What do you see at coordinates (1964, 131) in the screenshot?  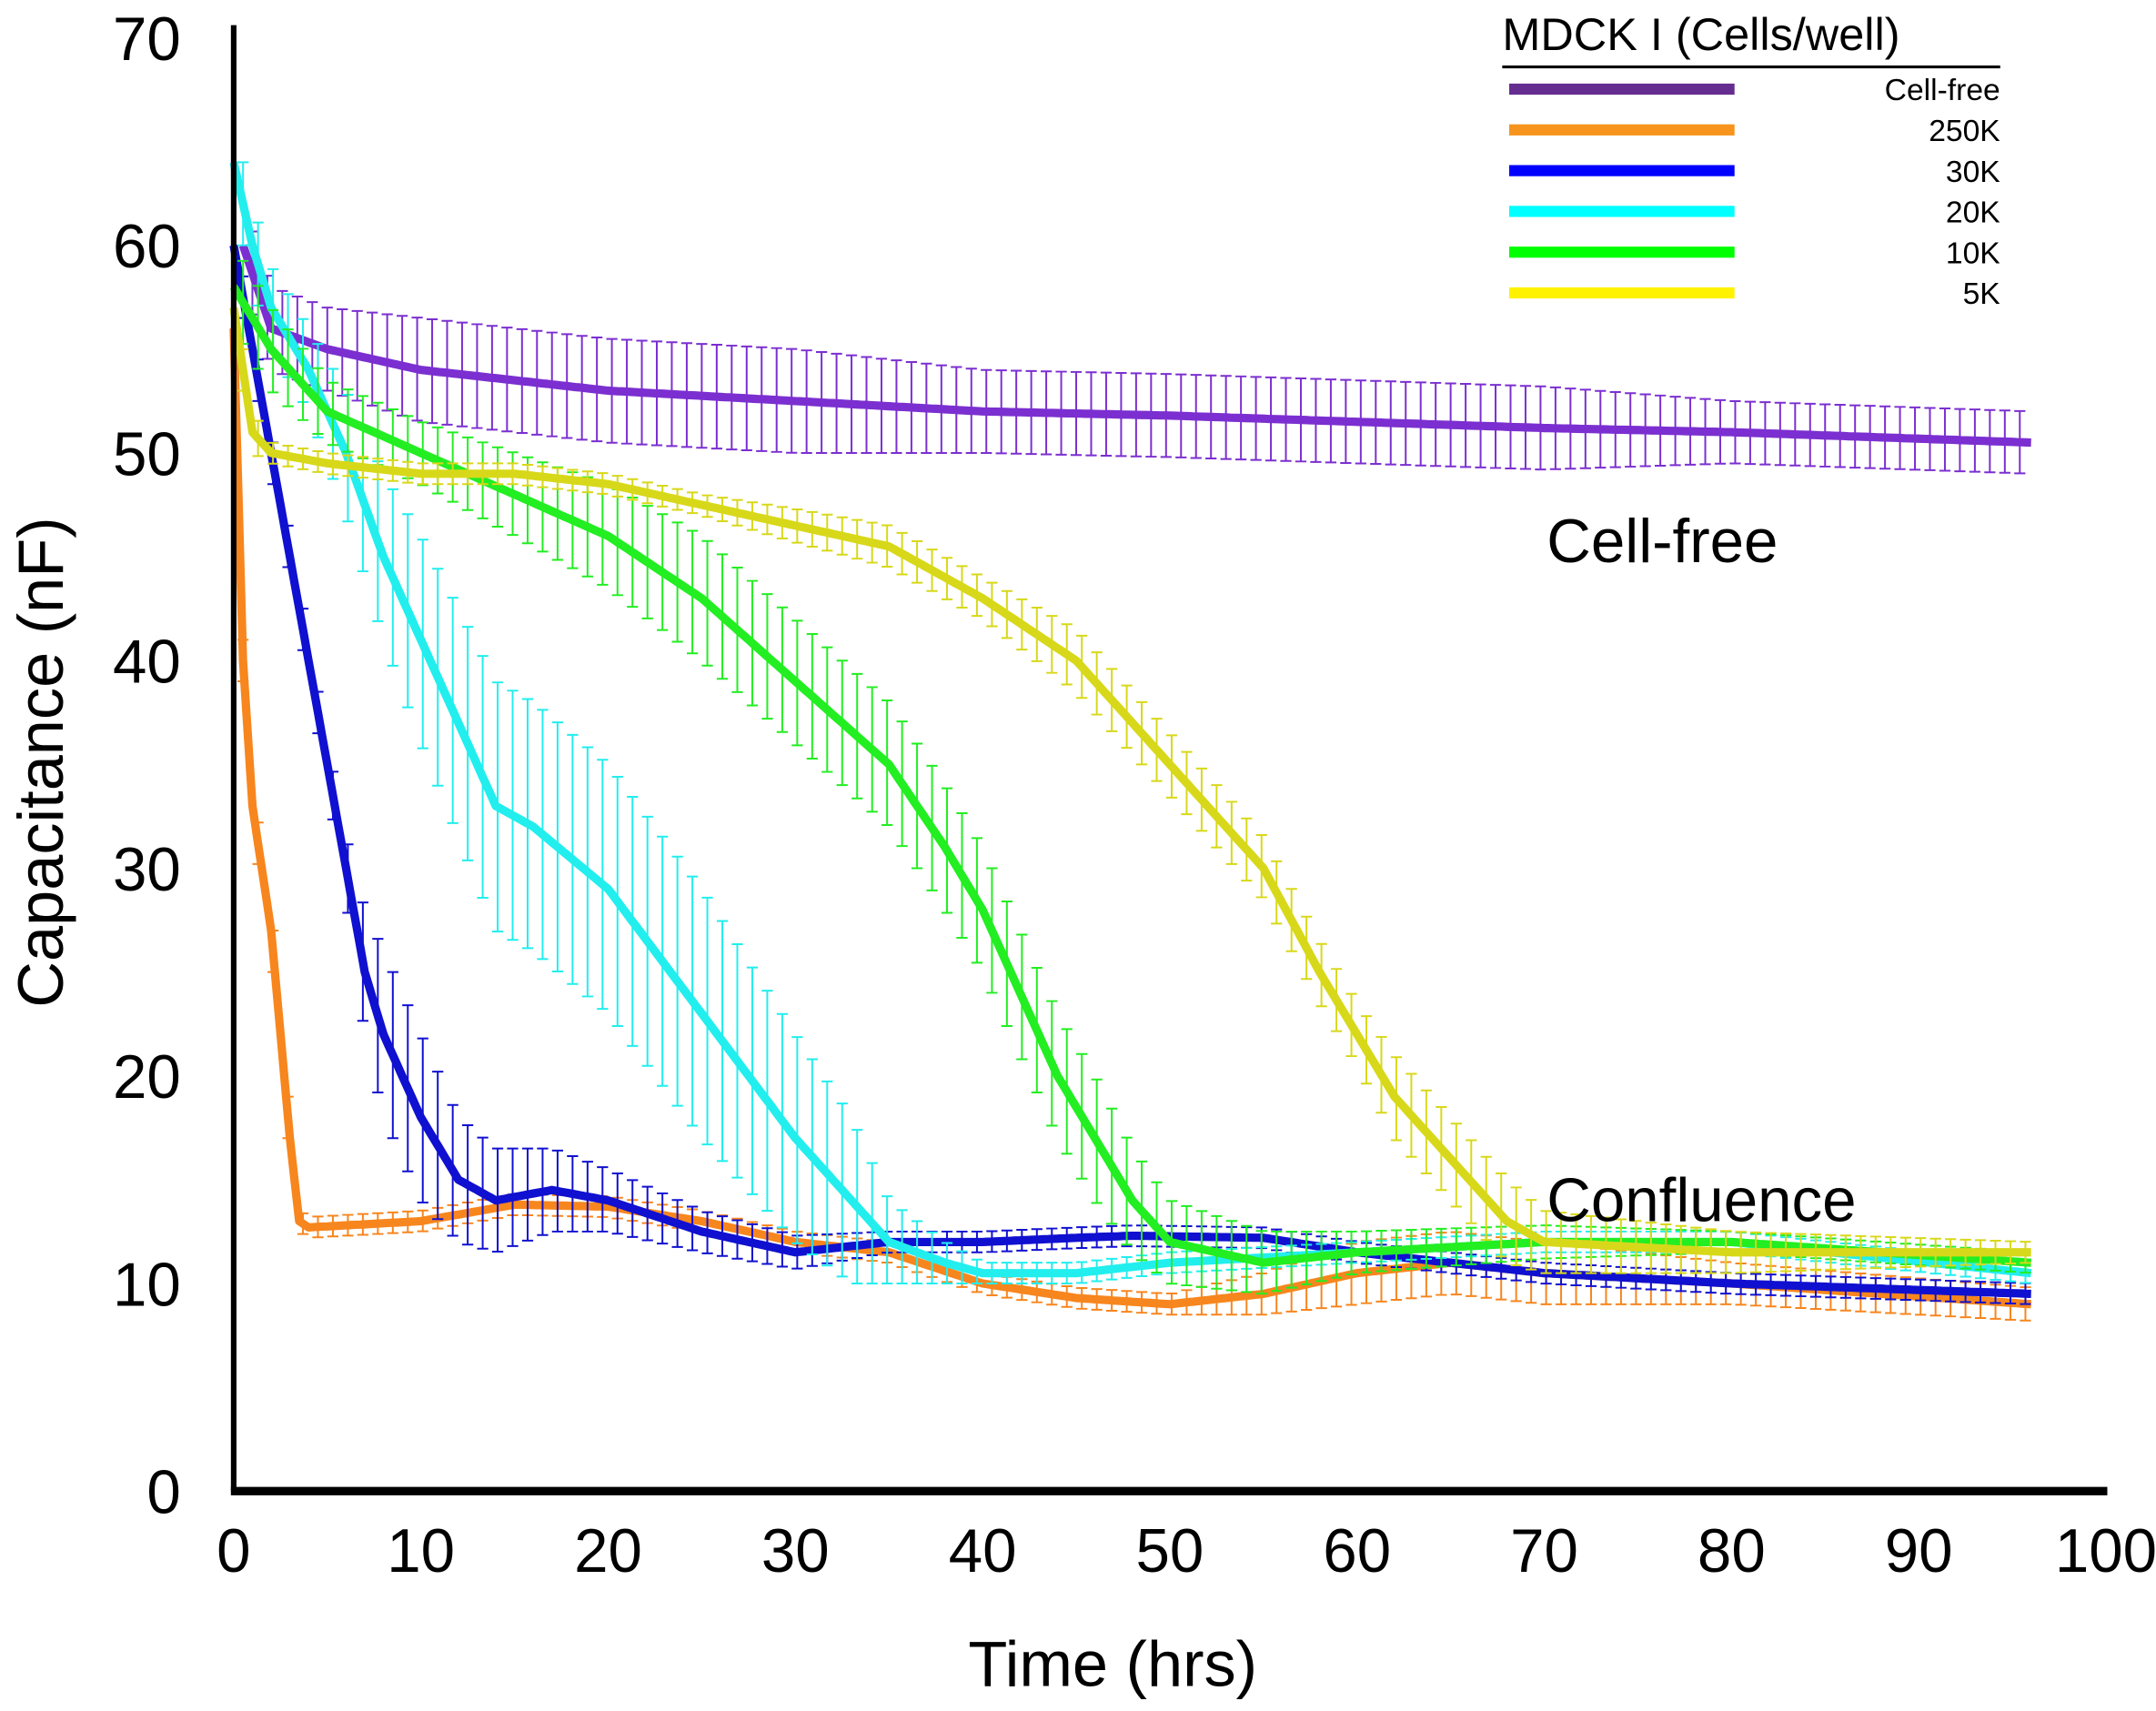 I see `legend-label: 250K` at bounding box center [1964, 131].